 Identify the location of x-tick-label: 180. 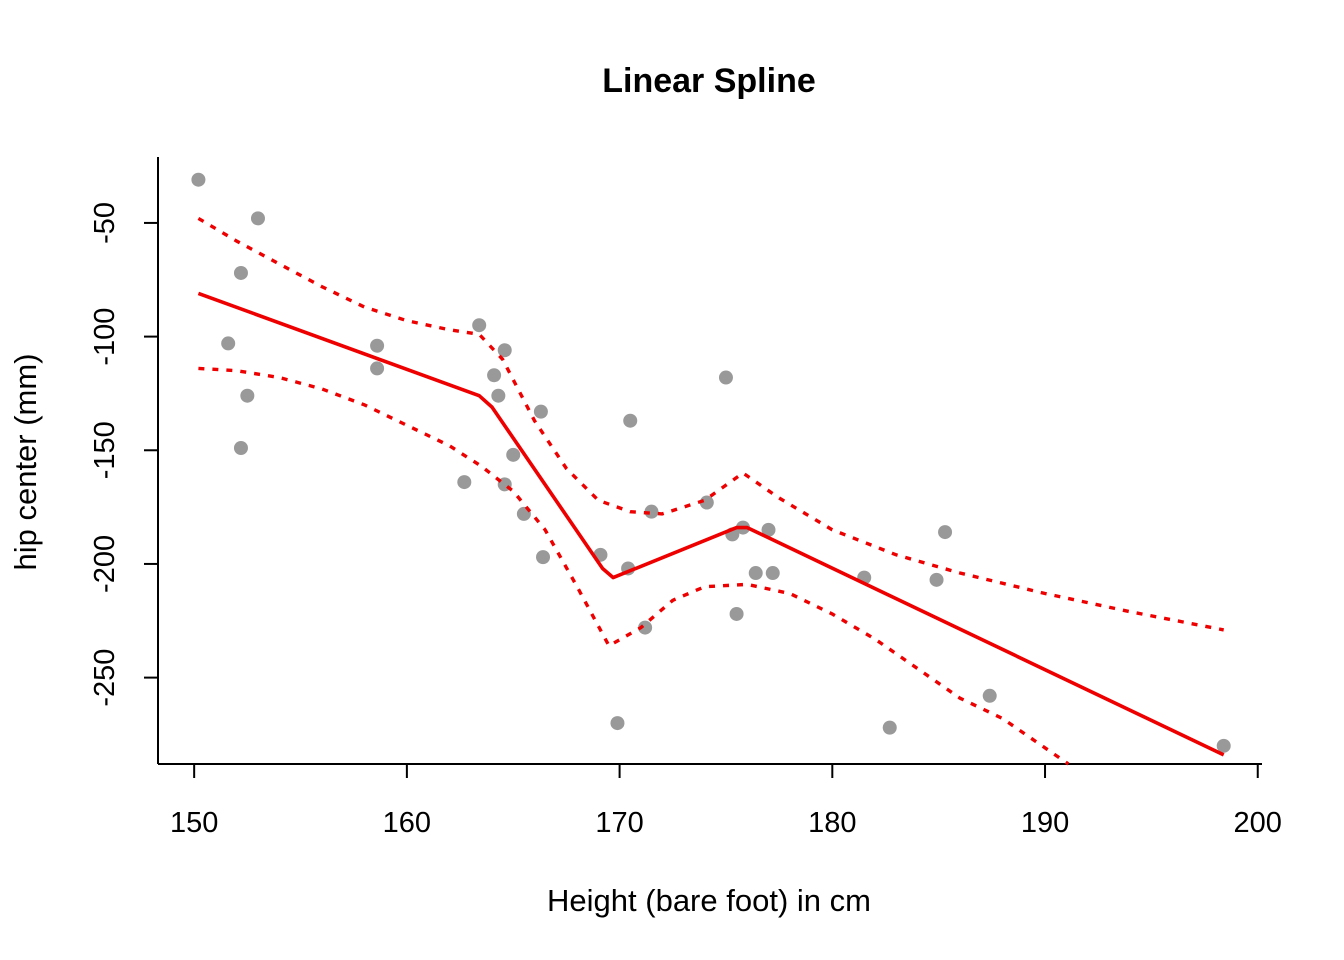
(832, 823).